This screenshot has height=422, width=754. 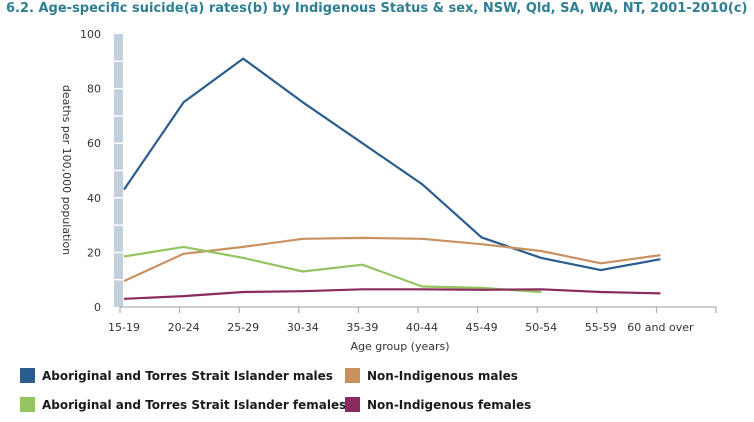 What do you see at coordinates (482, 327) in the screenshot?
I see `x-tick-label: 45-49` at bounding box center [482, 327].